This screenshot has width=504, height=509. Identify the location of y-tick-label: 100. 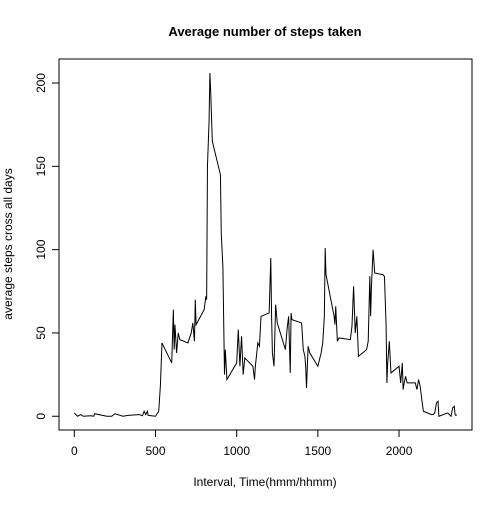
(41, 249).